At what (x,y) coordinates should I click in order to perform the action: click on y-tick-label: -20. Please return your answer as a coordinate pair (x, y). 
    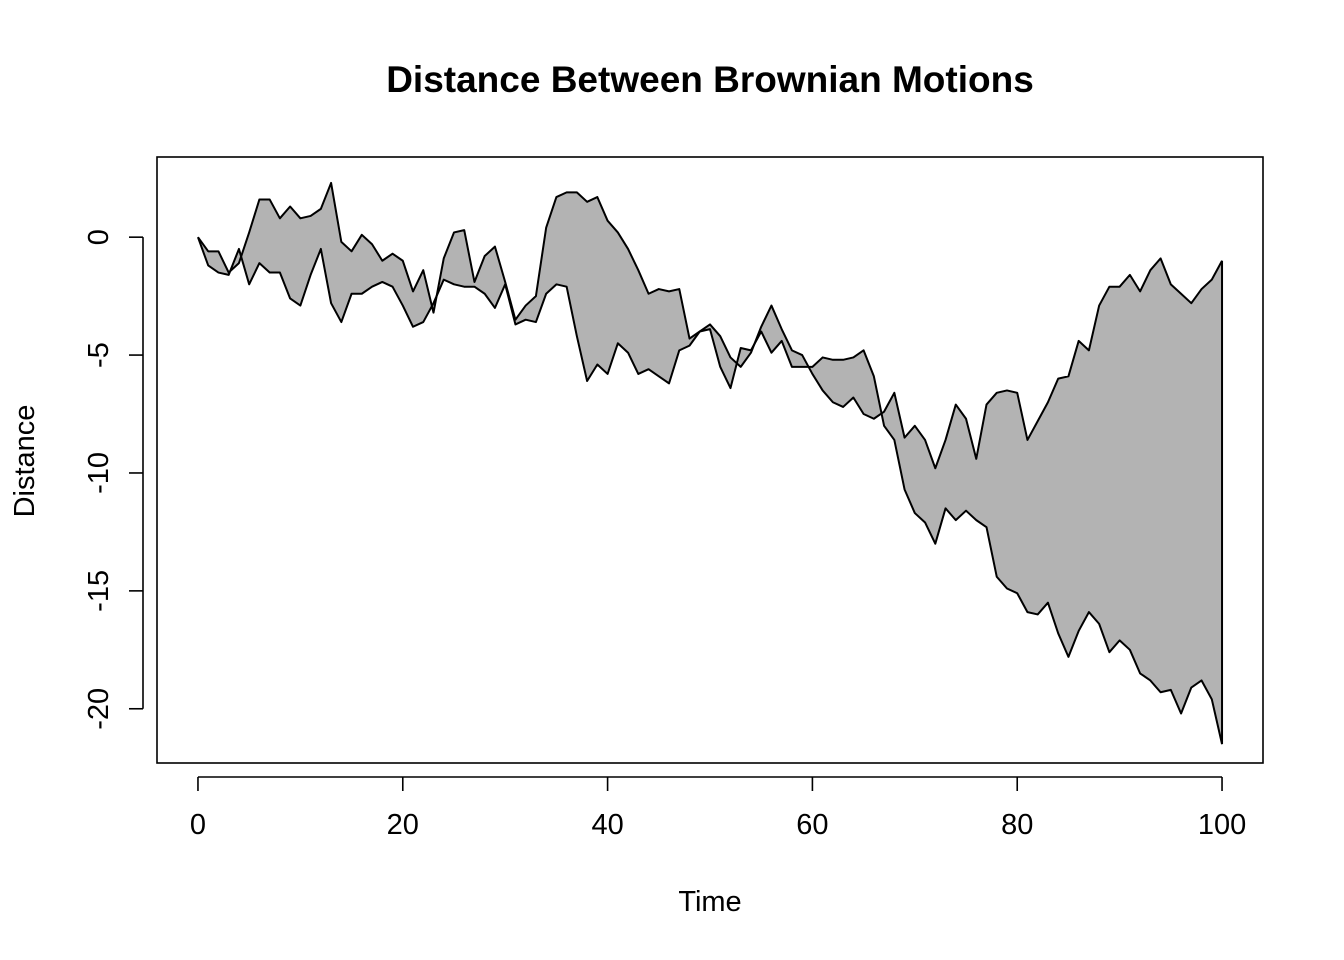
    Looking at the image, I should click on (99, 709).